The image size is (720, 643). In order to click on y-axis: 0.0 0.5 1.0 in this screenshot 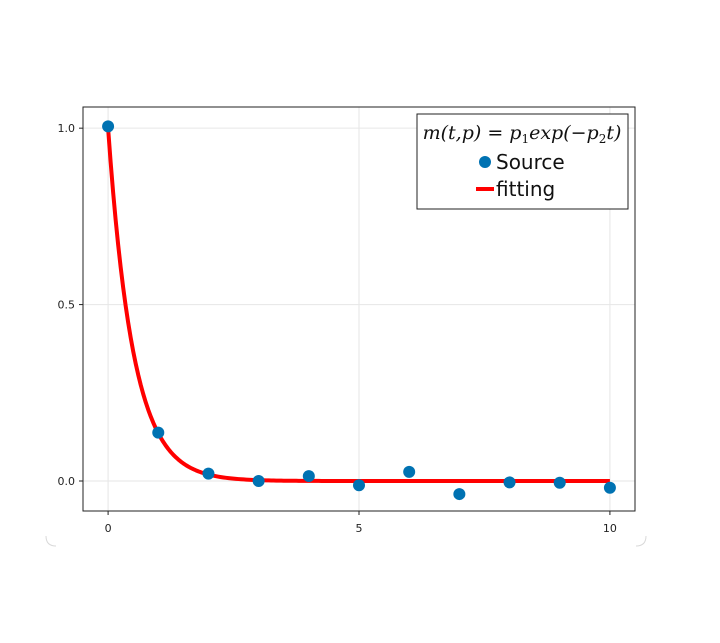, I will do `click(70, 305)`.